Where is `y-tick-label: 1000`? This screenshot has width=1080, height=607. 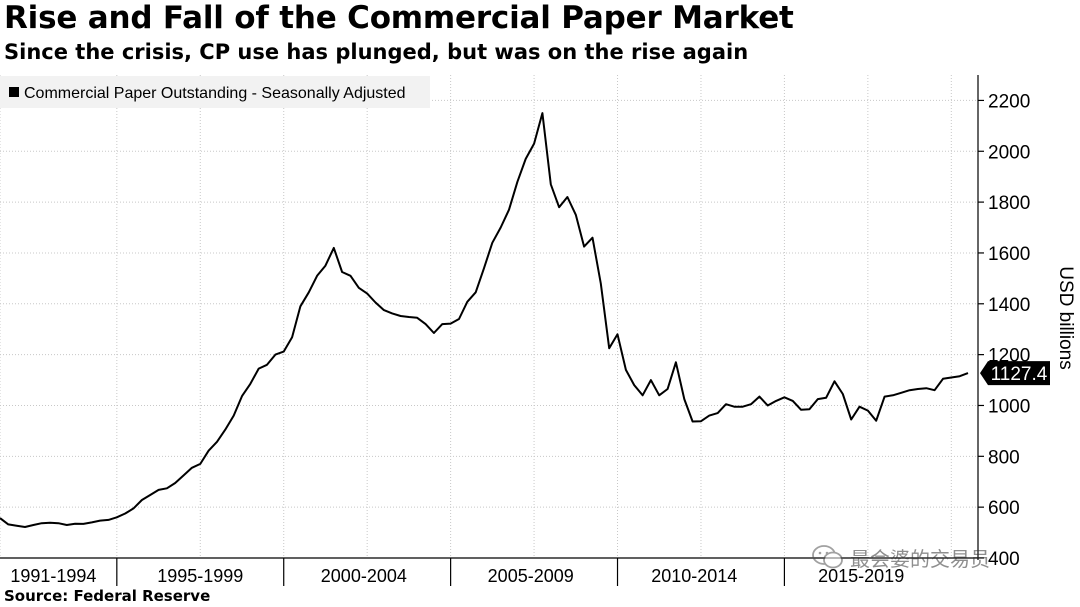
y-tick-label: 1000 is located at coordinates (1009, 406).